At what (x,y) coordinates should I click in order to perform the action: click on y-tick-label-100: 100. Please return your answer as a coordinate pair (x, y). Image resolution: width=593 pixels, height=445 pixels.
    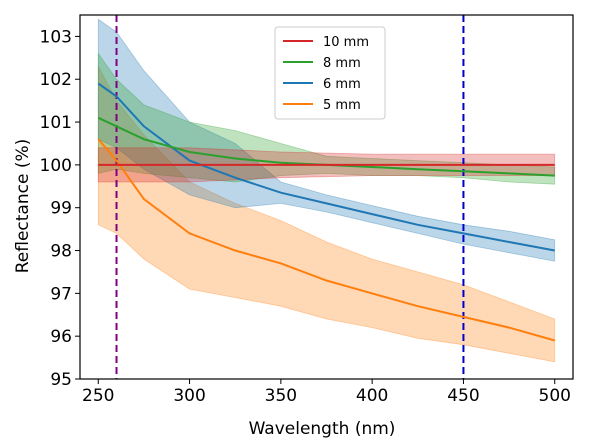
    Looking at the image, I should click on (56, 166).